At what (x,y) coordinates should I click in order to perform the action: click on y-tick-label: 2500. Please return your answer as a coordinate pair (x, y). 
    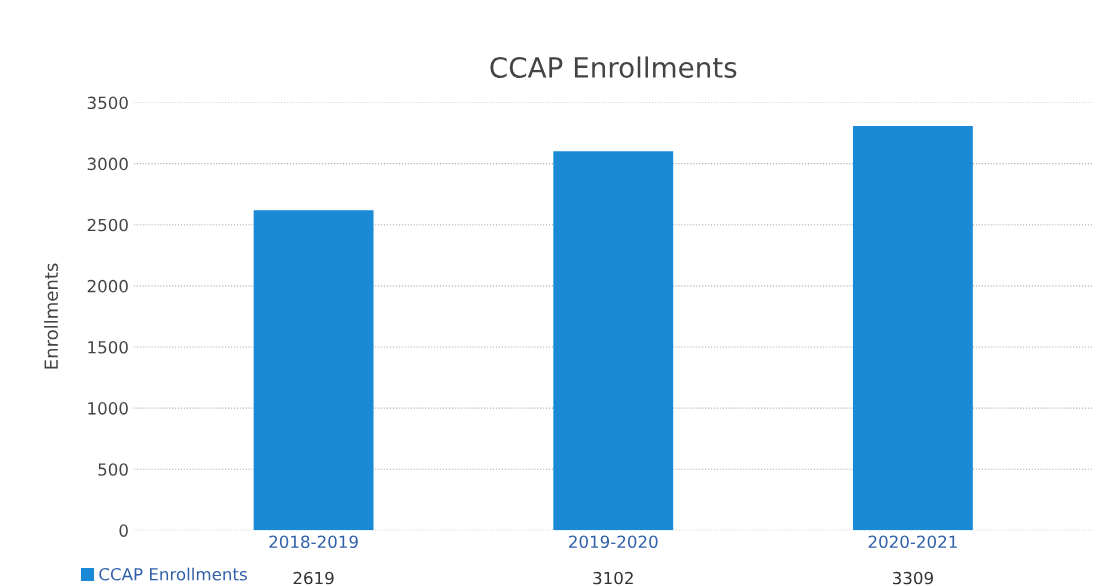
    Looking at the image, I should click on (107, 225).